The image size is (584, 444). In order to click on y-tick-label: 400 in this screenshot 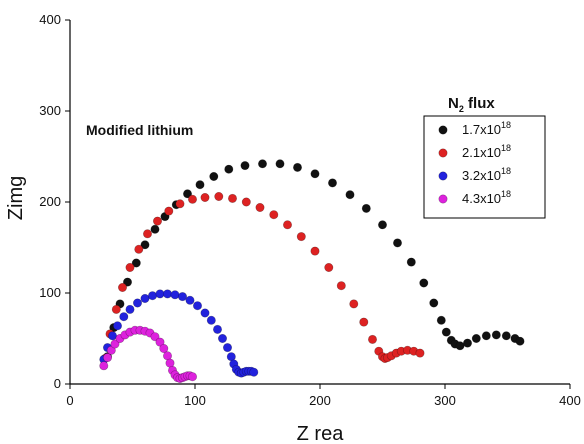, I will do `click(50, 19)`.